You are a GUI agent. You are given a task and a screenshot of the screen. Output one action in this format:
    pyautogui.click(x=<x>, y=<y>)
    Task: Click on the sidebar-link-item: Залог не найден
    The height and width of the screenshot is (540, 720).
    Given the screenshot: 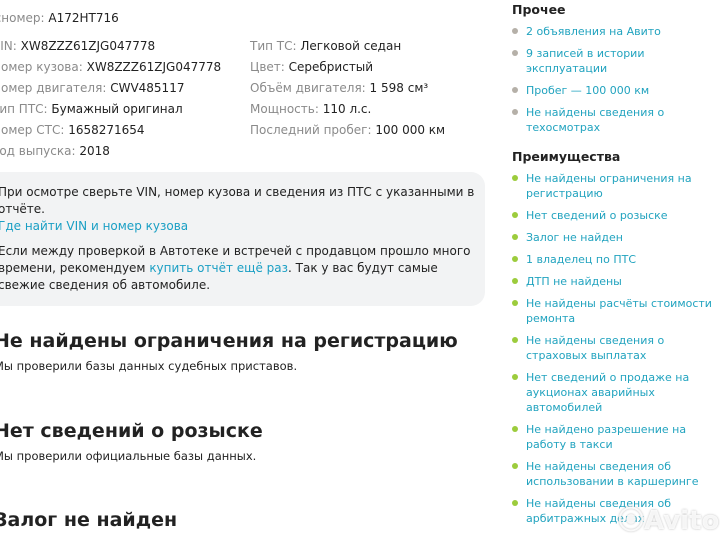 What is the action you would take?
    pyautogui.click(x=615, y=237)
    